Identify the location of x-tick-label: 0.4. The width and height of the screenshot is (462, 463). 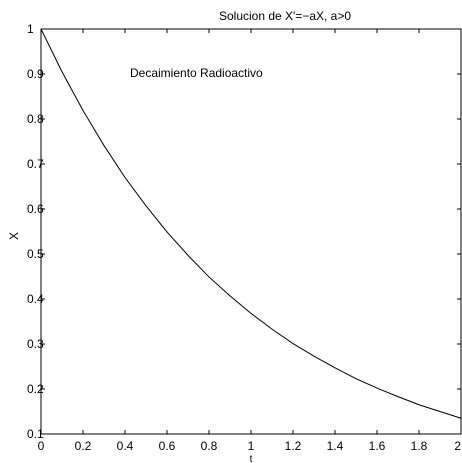
(125, 446).